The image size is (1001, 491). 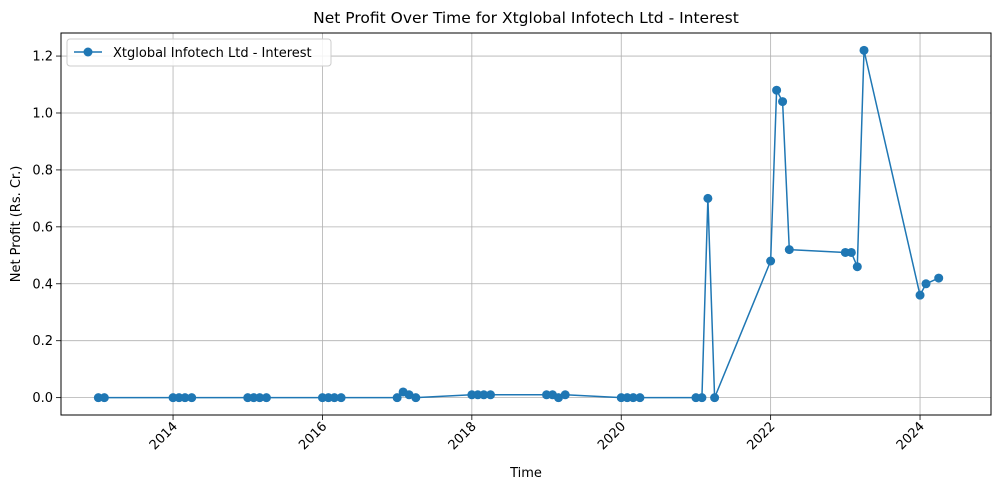 I want to click on legend-box, so click(x=199, y=52).